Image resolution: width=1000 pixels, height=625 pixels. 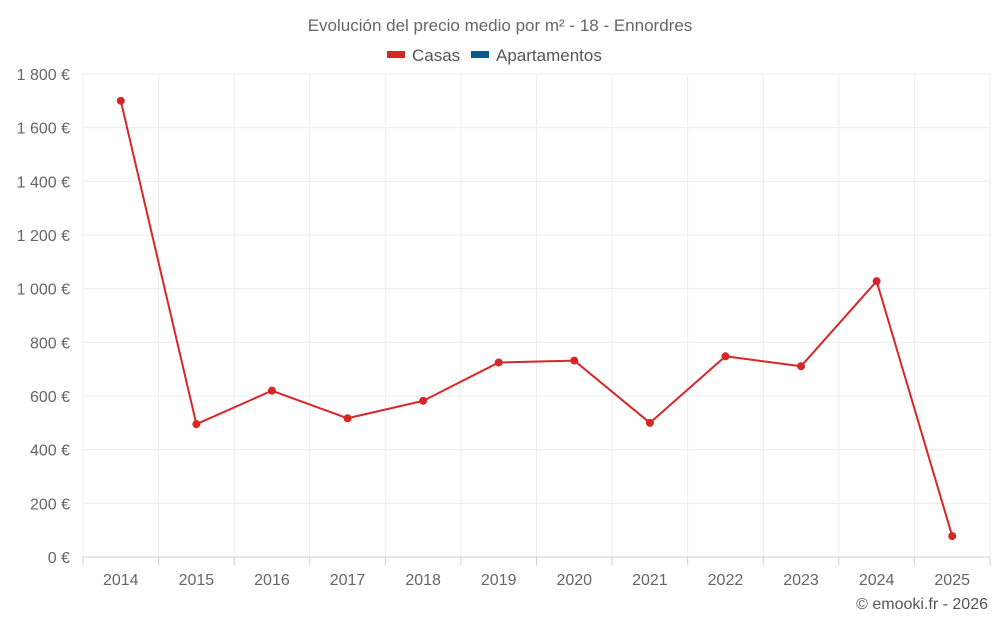 What do you see at coordinates (423, 580) in the screenshot?
I see `x-tick-label: 2018` at bounding box center [423, 580].